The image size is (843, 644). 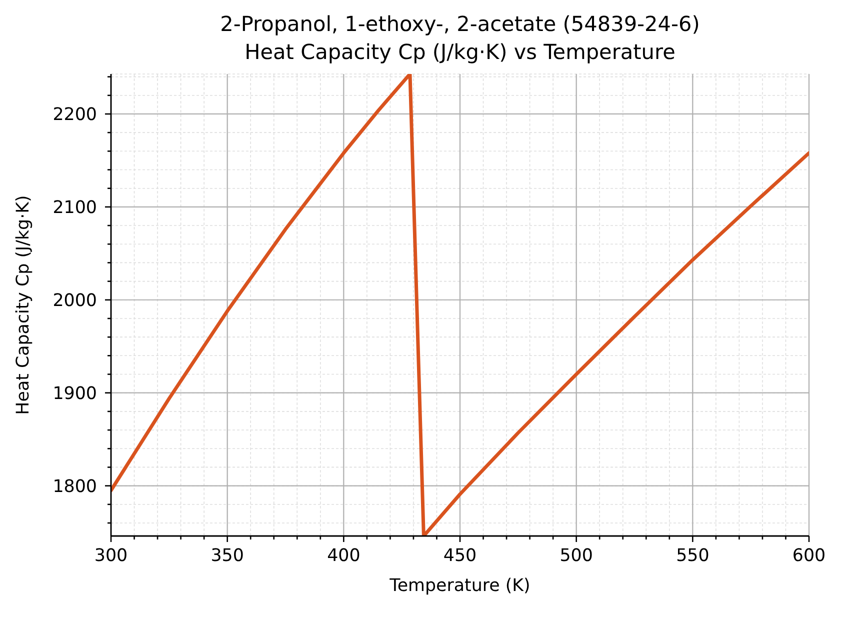 I want to click on y-axis-title: Heat Capacity Cp (J/kg·K), so click(x=24, y=305).